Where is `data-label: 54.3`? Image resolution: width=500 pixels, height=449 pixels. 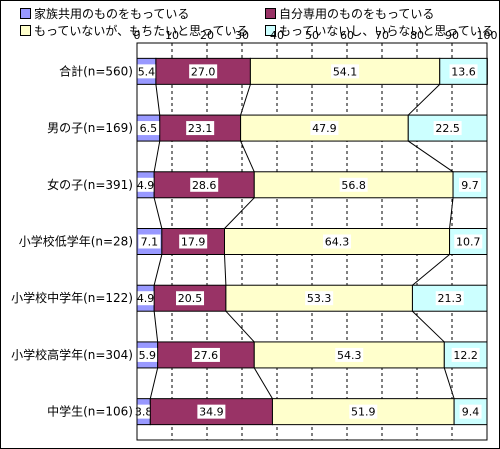
data-label: 54.3 is located at coordinates (349, 355).